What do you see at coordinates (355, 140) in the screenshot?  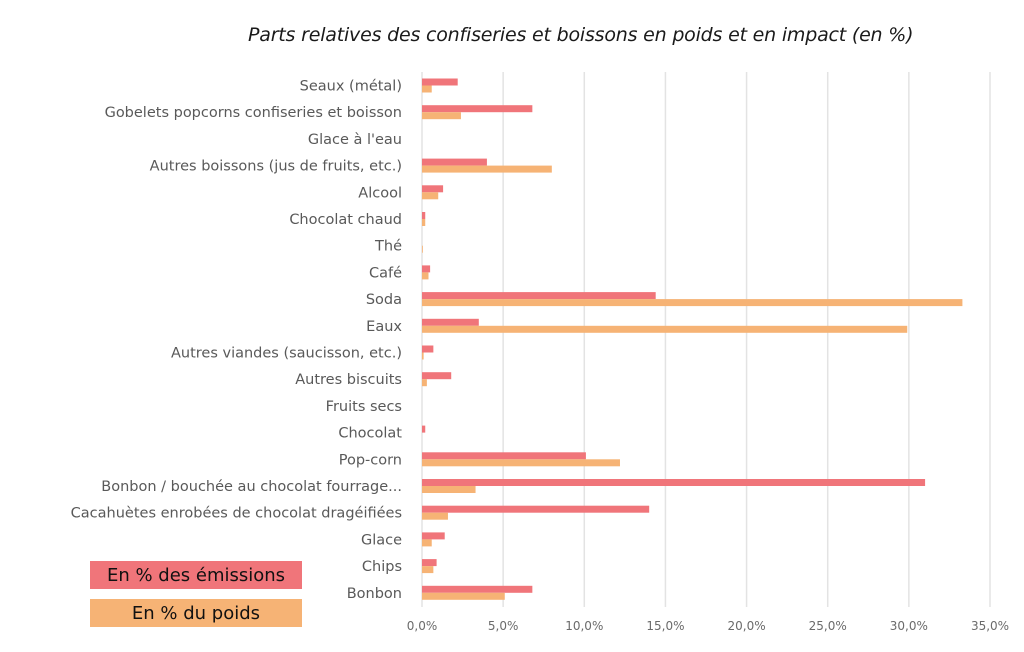 I see `category-label: Glace à l'eau` at bounding box center [355, 140].